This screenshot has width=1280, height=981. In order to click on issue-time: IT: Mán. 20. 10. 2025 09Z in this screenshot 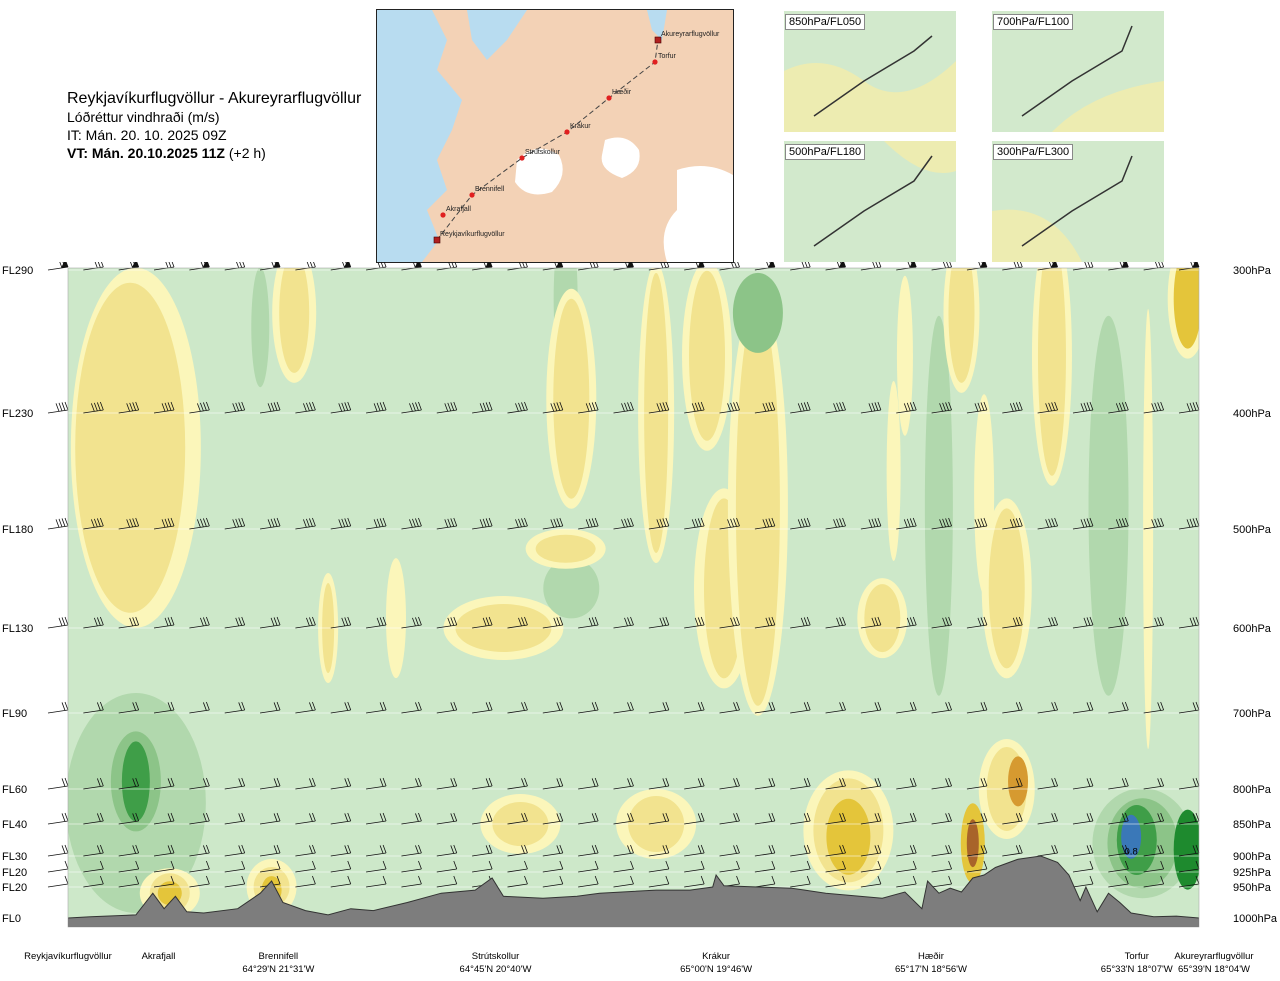, I will do `click(147, 135)`.